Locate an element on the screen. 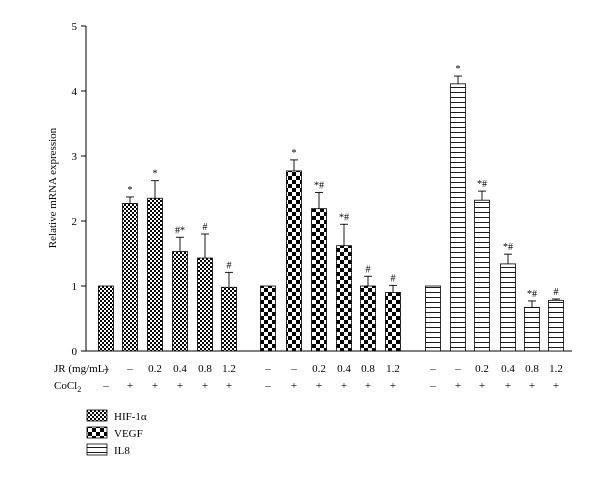  legend-label: HIF-1α is located at coordinates (130, 417).